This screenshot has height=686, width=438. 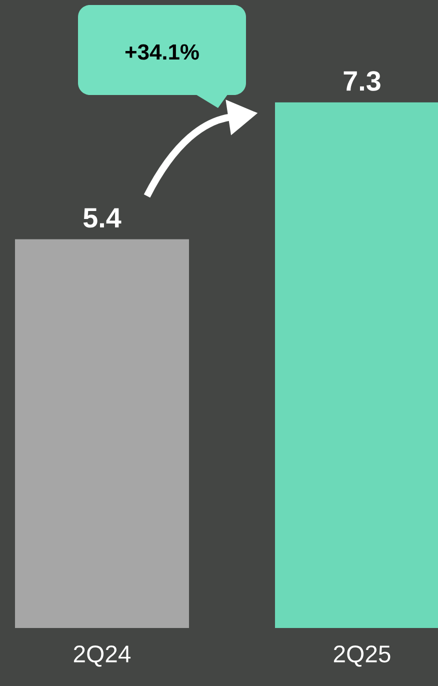 What do you see at coordinates (362, 81) in the screenshot?
I see `data-label: 7.3` at bounding box center [362, 81].